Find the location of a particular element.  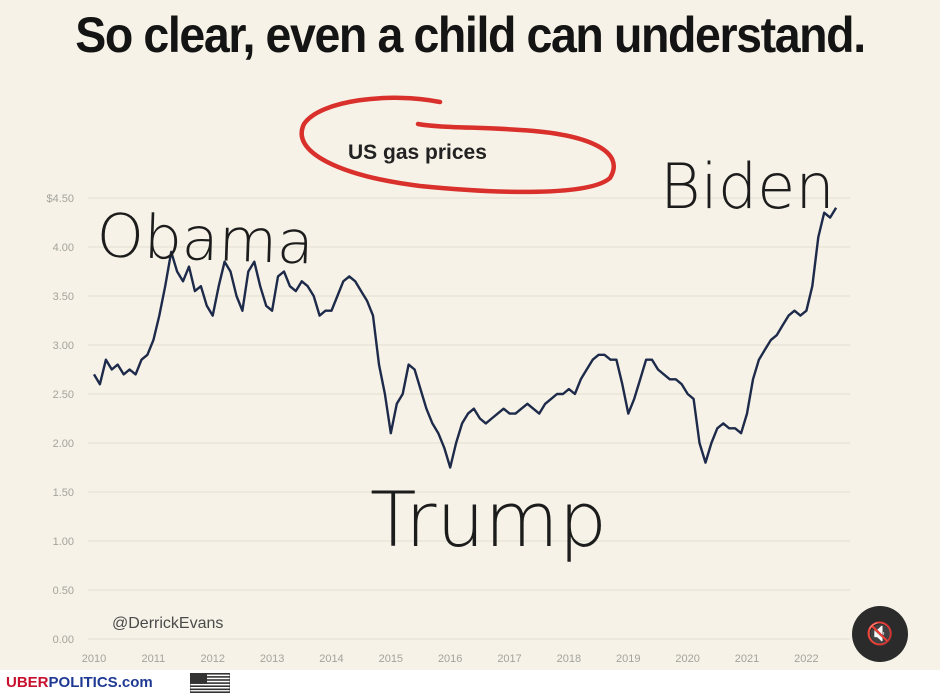

headline: So clear, even a child can understand. is located at coordinates (470, 35).